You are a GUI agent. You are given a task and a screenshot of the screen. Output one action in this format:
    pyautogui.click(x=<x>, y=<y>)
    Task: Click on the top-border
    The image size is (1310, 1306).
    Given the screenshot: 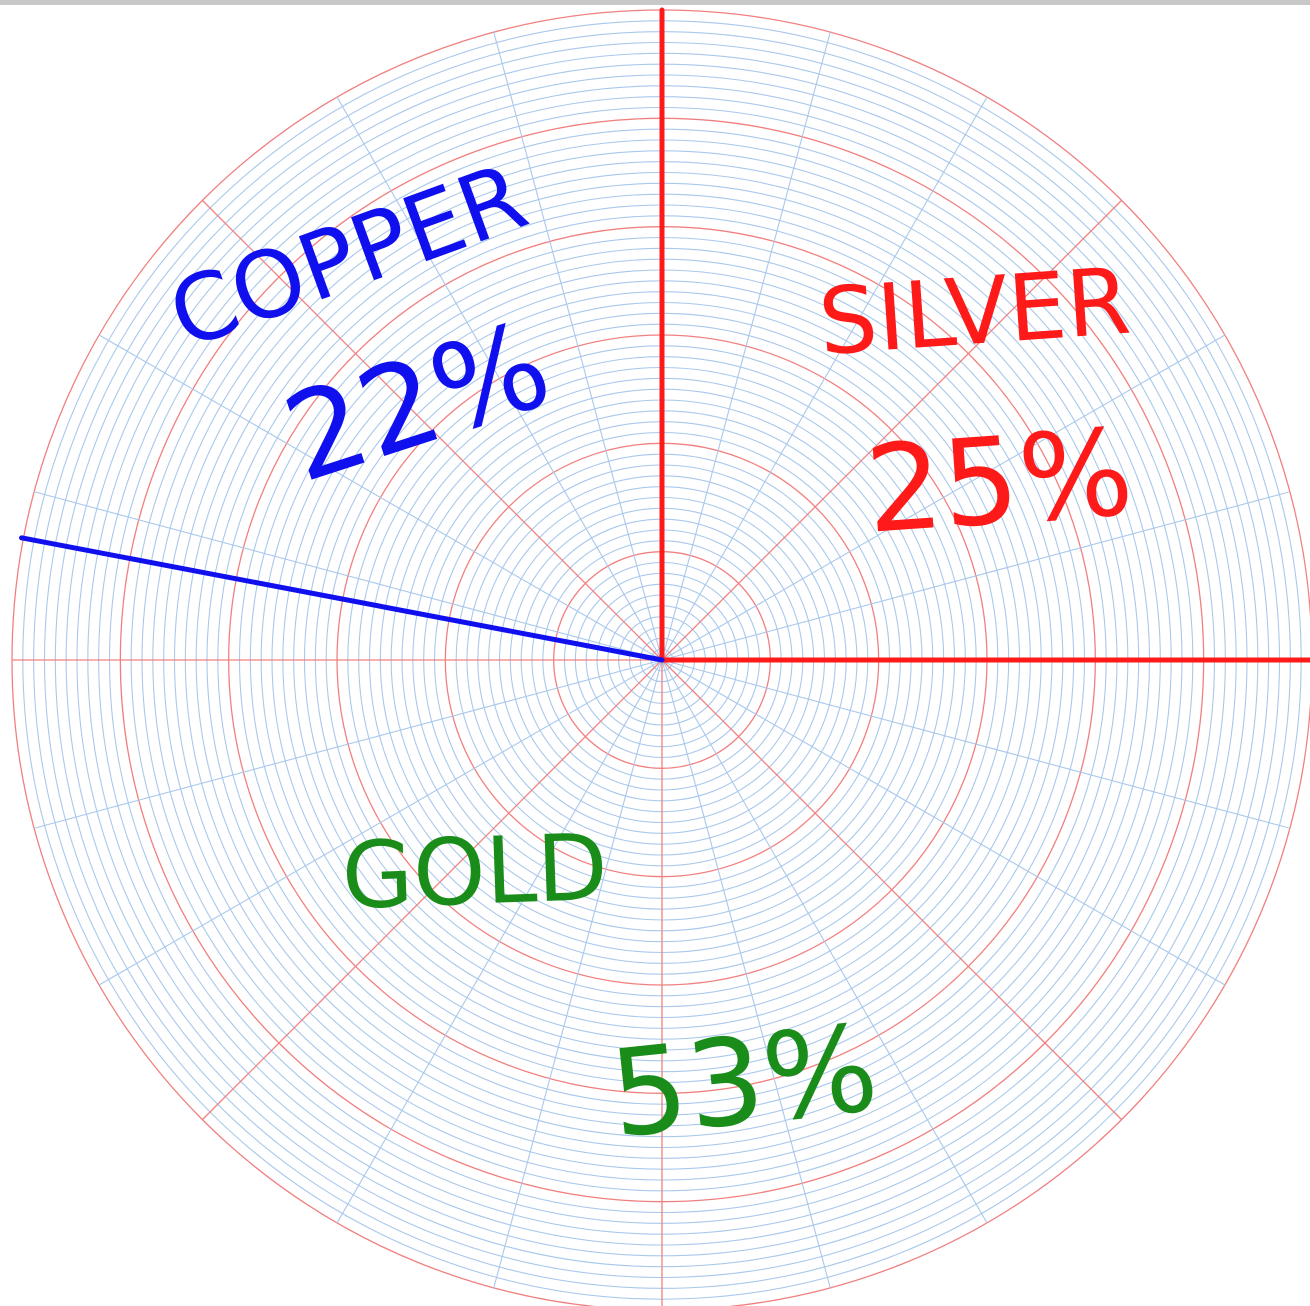 What is the action you would take?
    pyautogui.click(x=655, y=2)
    